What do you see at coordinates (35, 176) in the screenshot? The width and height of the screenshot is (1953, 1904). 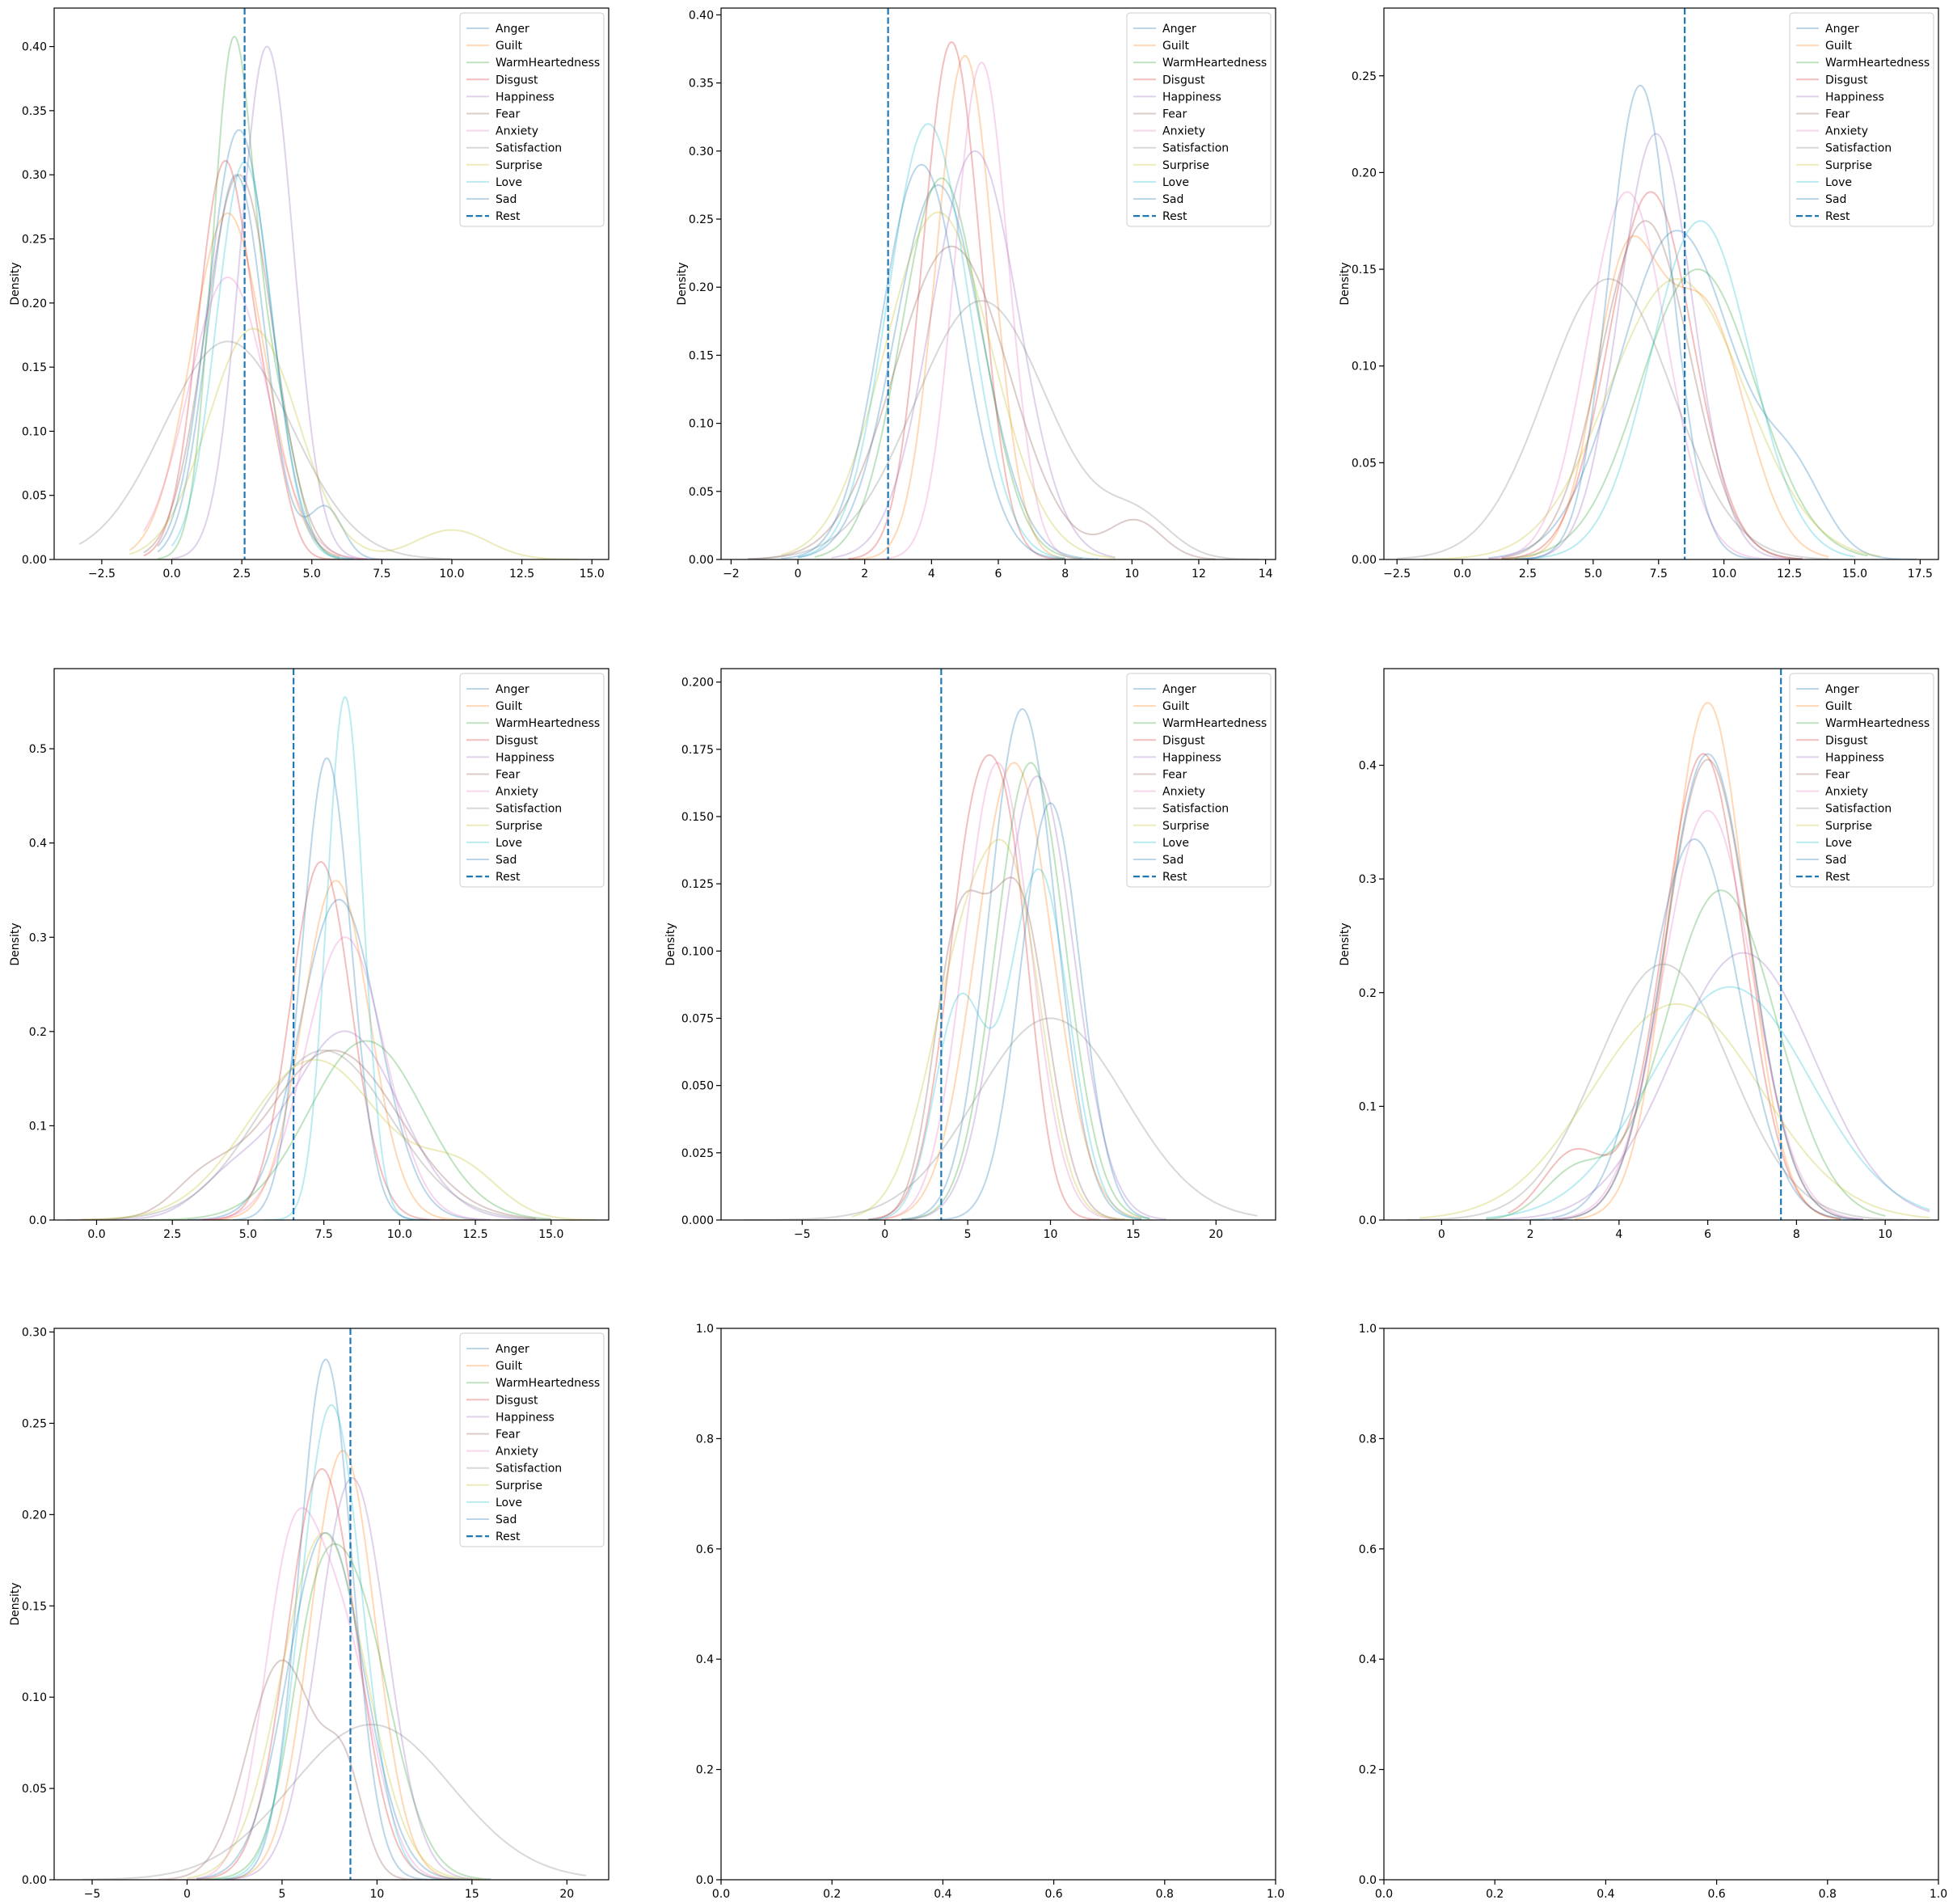 I see `y-tick-label: 0.30` at bounding box center [35, 176].